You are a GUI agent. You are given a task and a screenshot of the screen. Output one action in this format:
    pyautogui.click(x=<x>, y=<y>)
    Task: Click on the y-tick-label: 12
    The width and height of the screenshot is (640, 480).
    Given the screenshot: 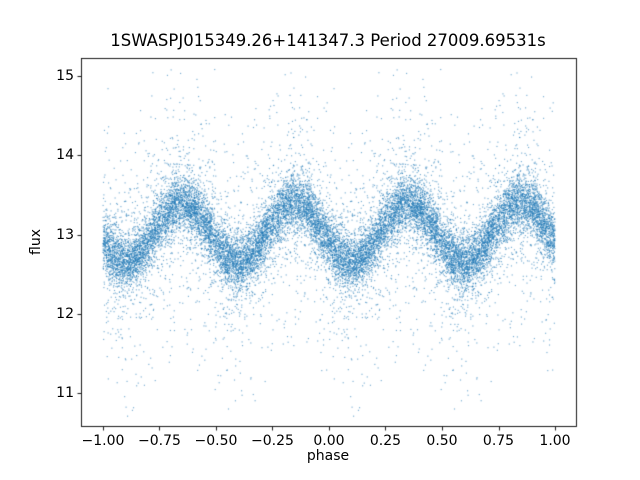 What is the action you would take?
    pyautogui.click(x=65, y=313)
    